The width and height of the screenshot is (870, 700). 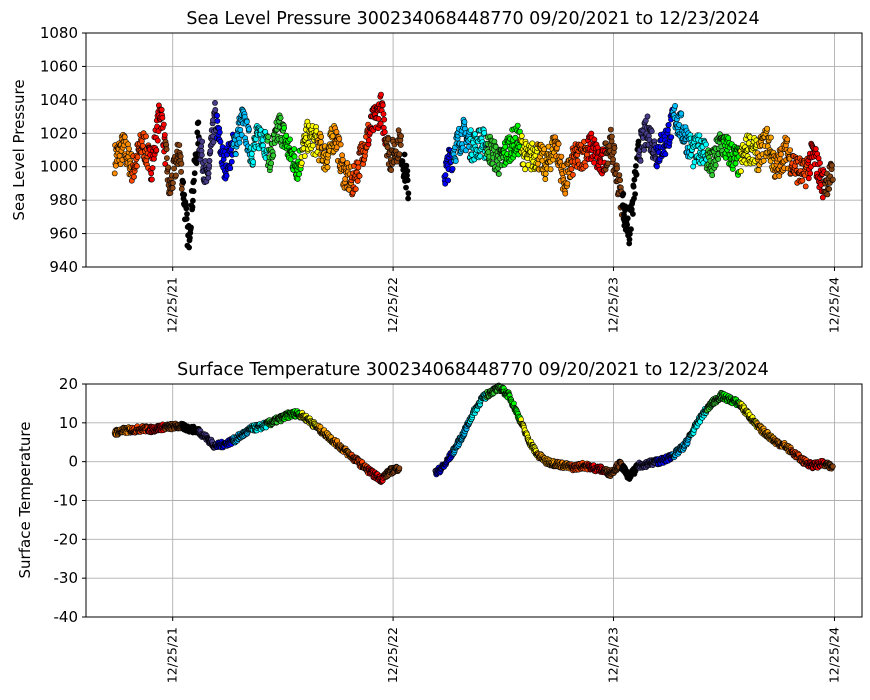 What do you see at coordinates (473, 433) in the screenshot?
I see `temperature-data-points` at bounding box center [473, 433].